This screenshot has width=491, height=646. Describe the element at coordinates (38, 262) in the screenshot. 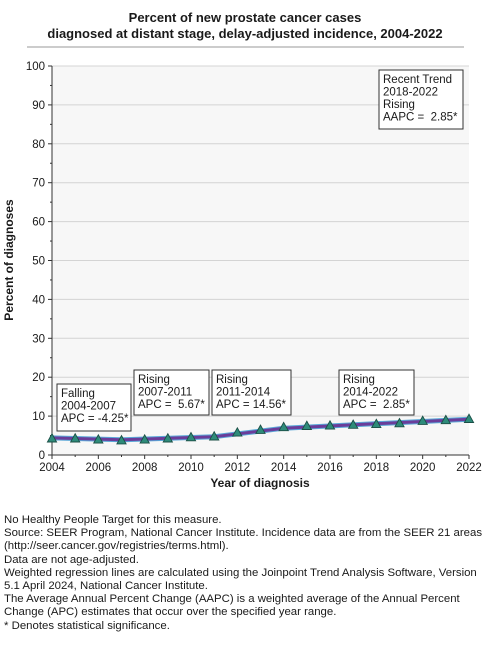

I see `y-tick-label: 50` at that location.